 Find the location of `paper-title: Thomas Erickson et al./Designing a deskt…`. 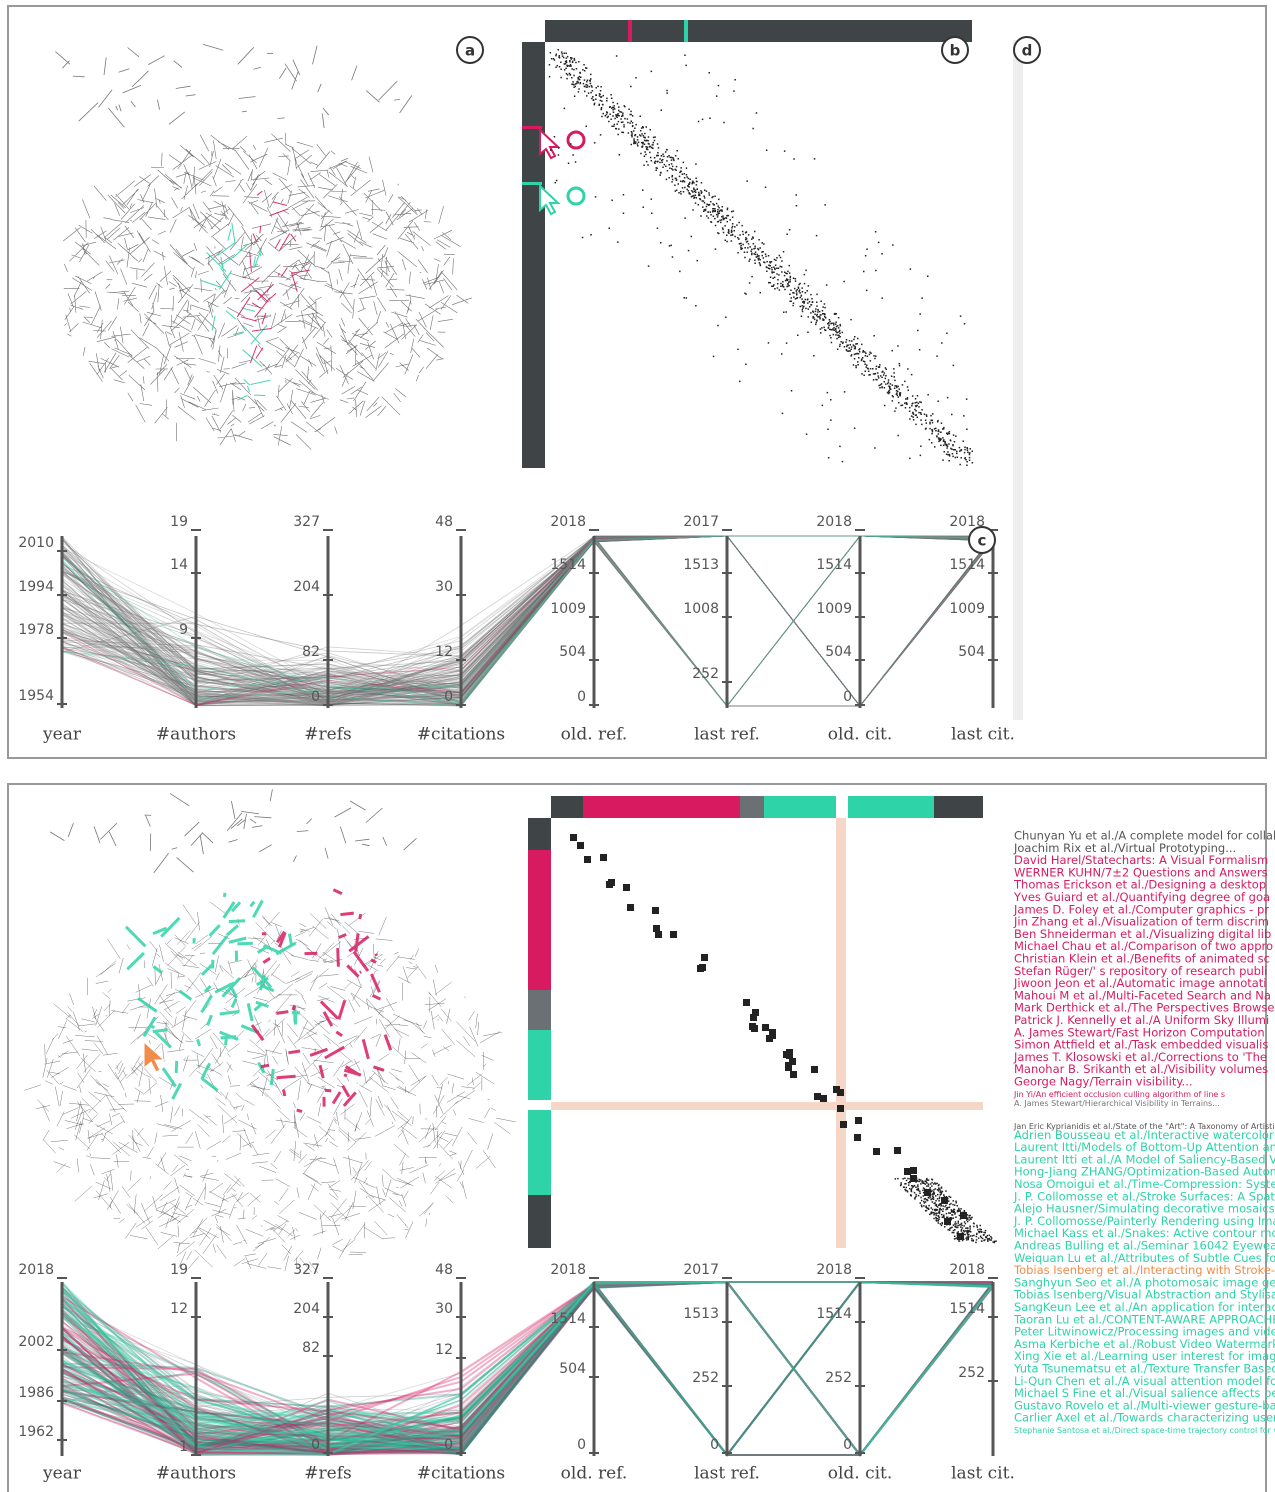

paper-title: Thomas Erickson et al./Designing a deskt… is located at coordinates (1139, 885).